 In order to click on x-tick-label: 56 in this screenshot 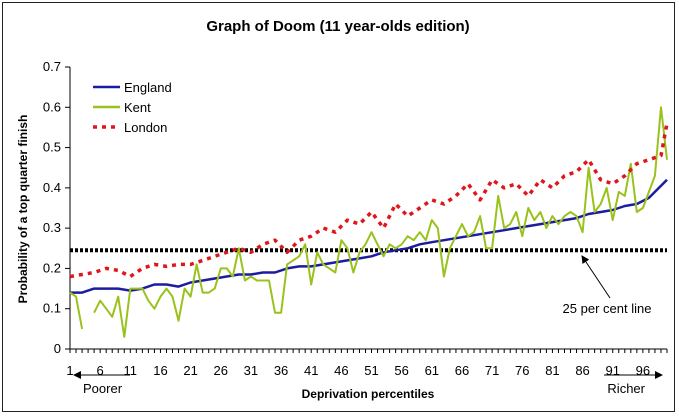, I will do `click(401, 370)`.